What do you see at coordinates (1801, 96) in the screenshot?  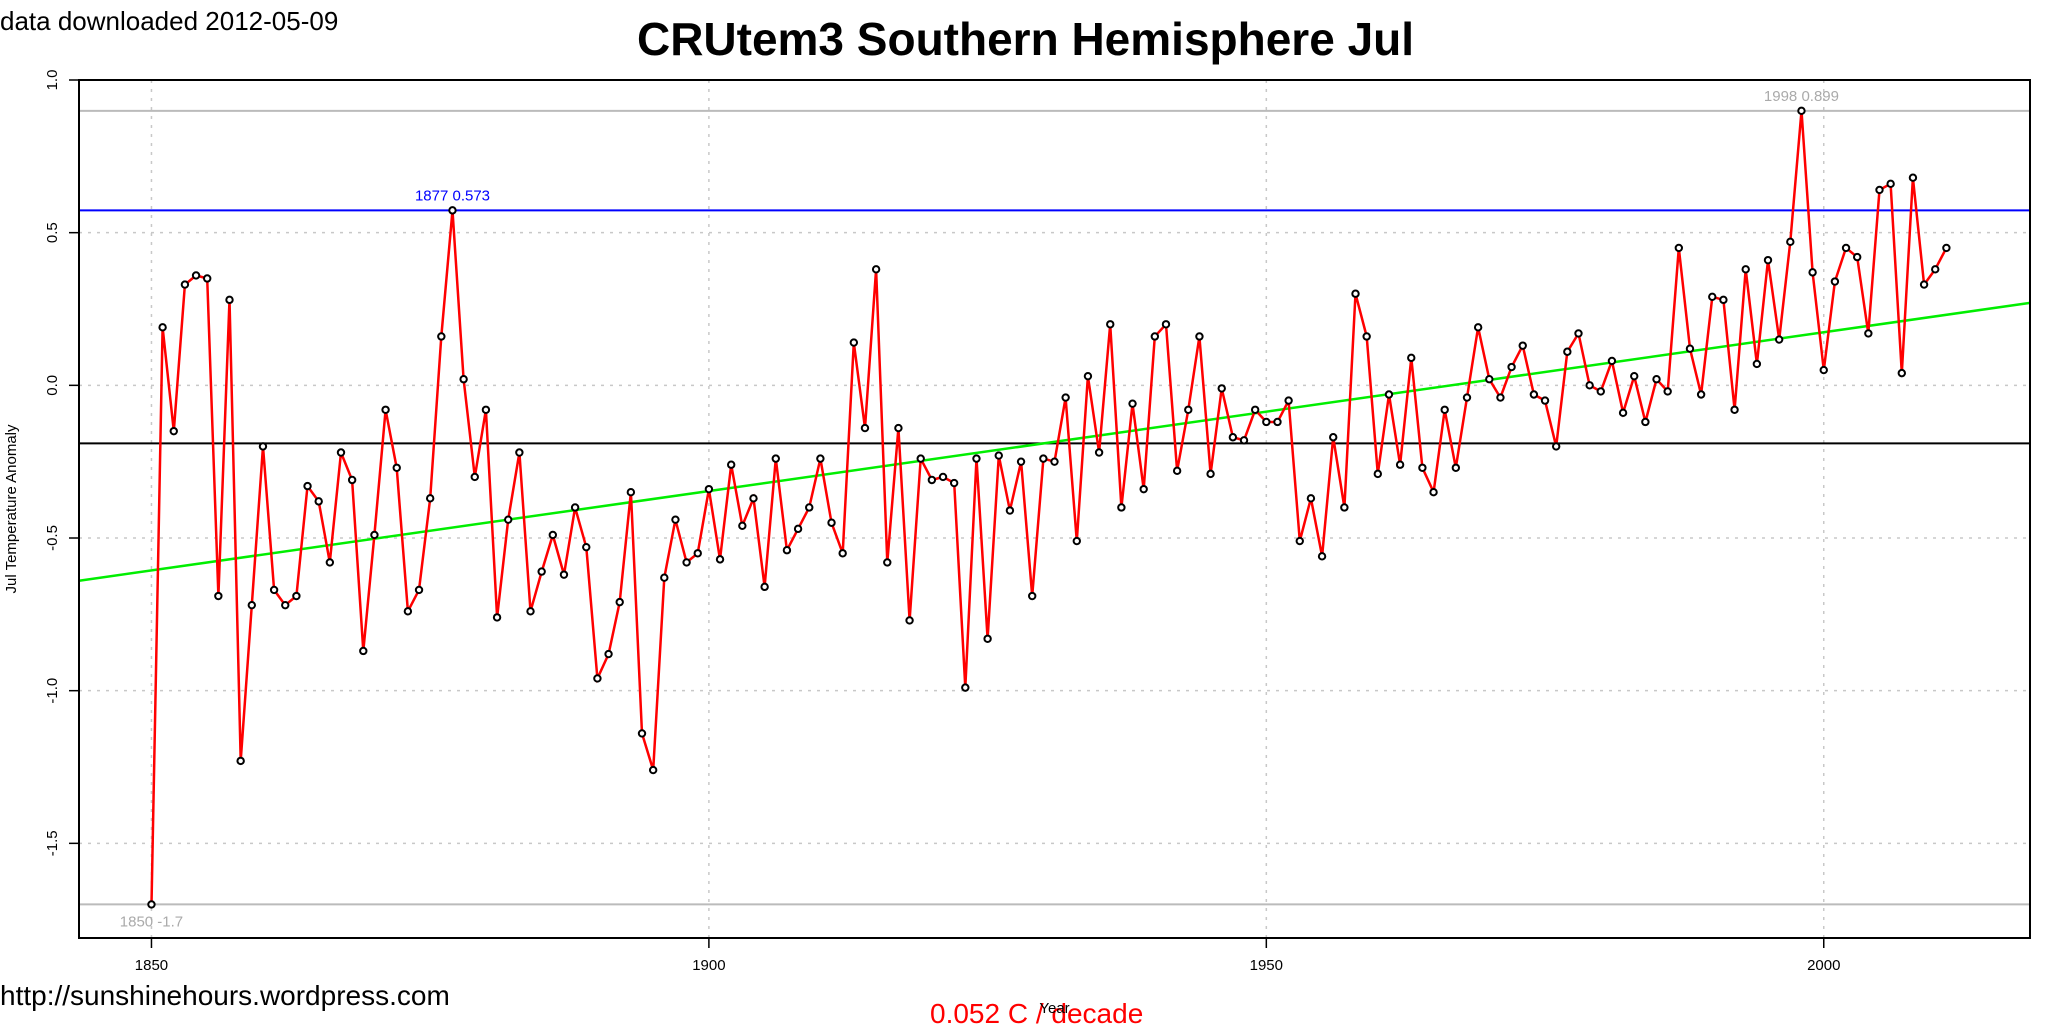 I see `annotation-1998-max: 1998 0.899` at bounding box center [1801, 96].